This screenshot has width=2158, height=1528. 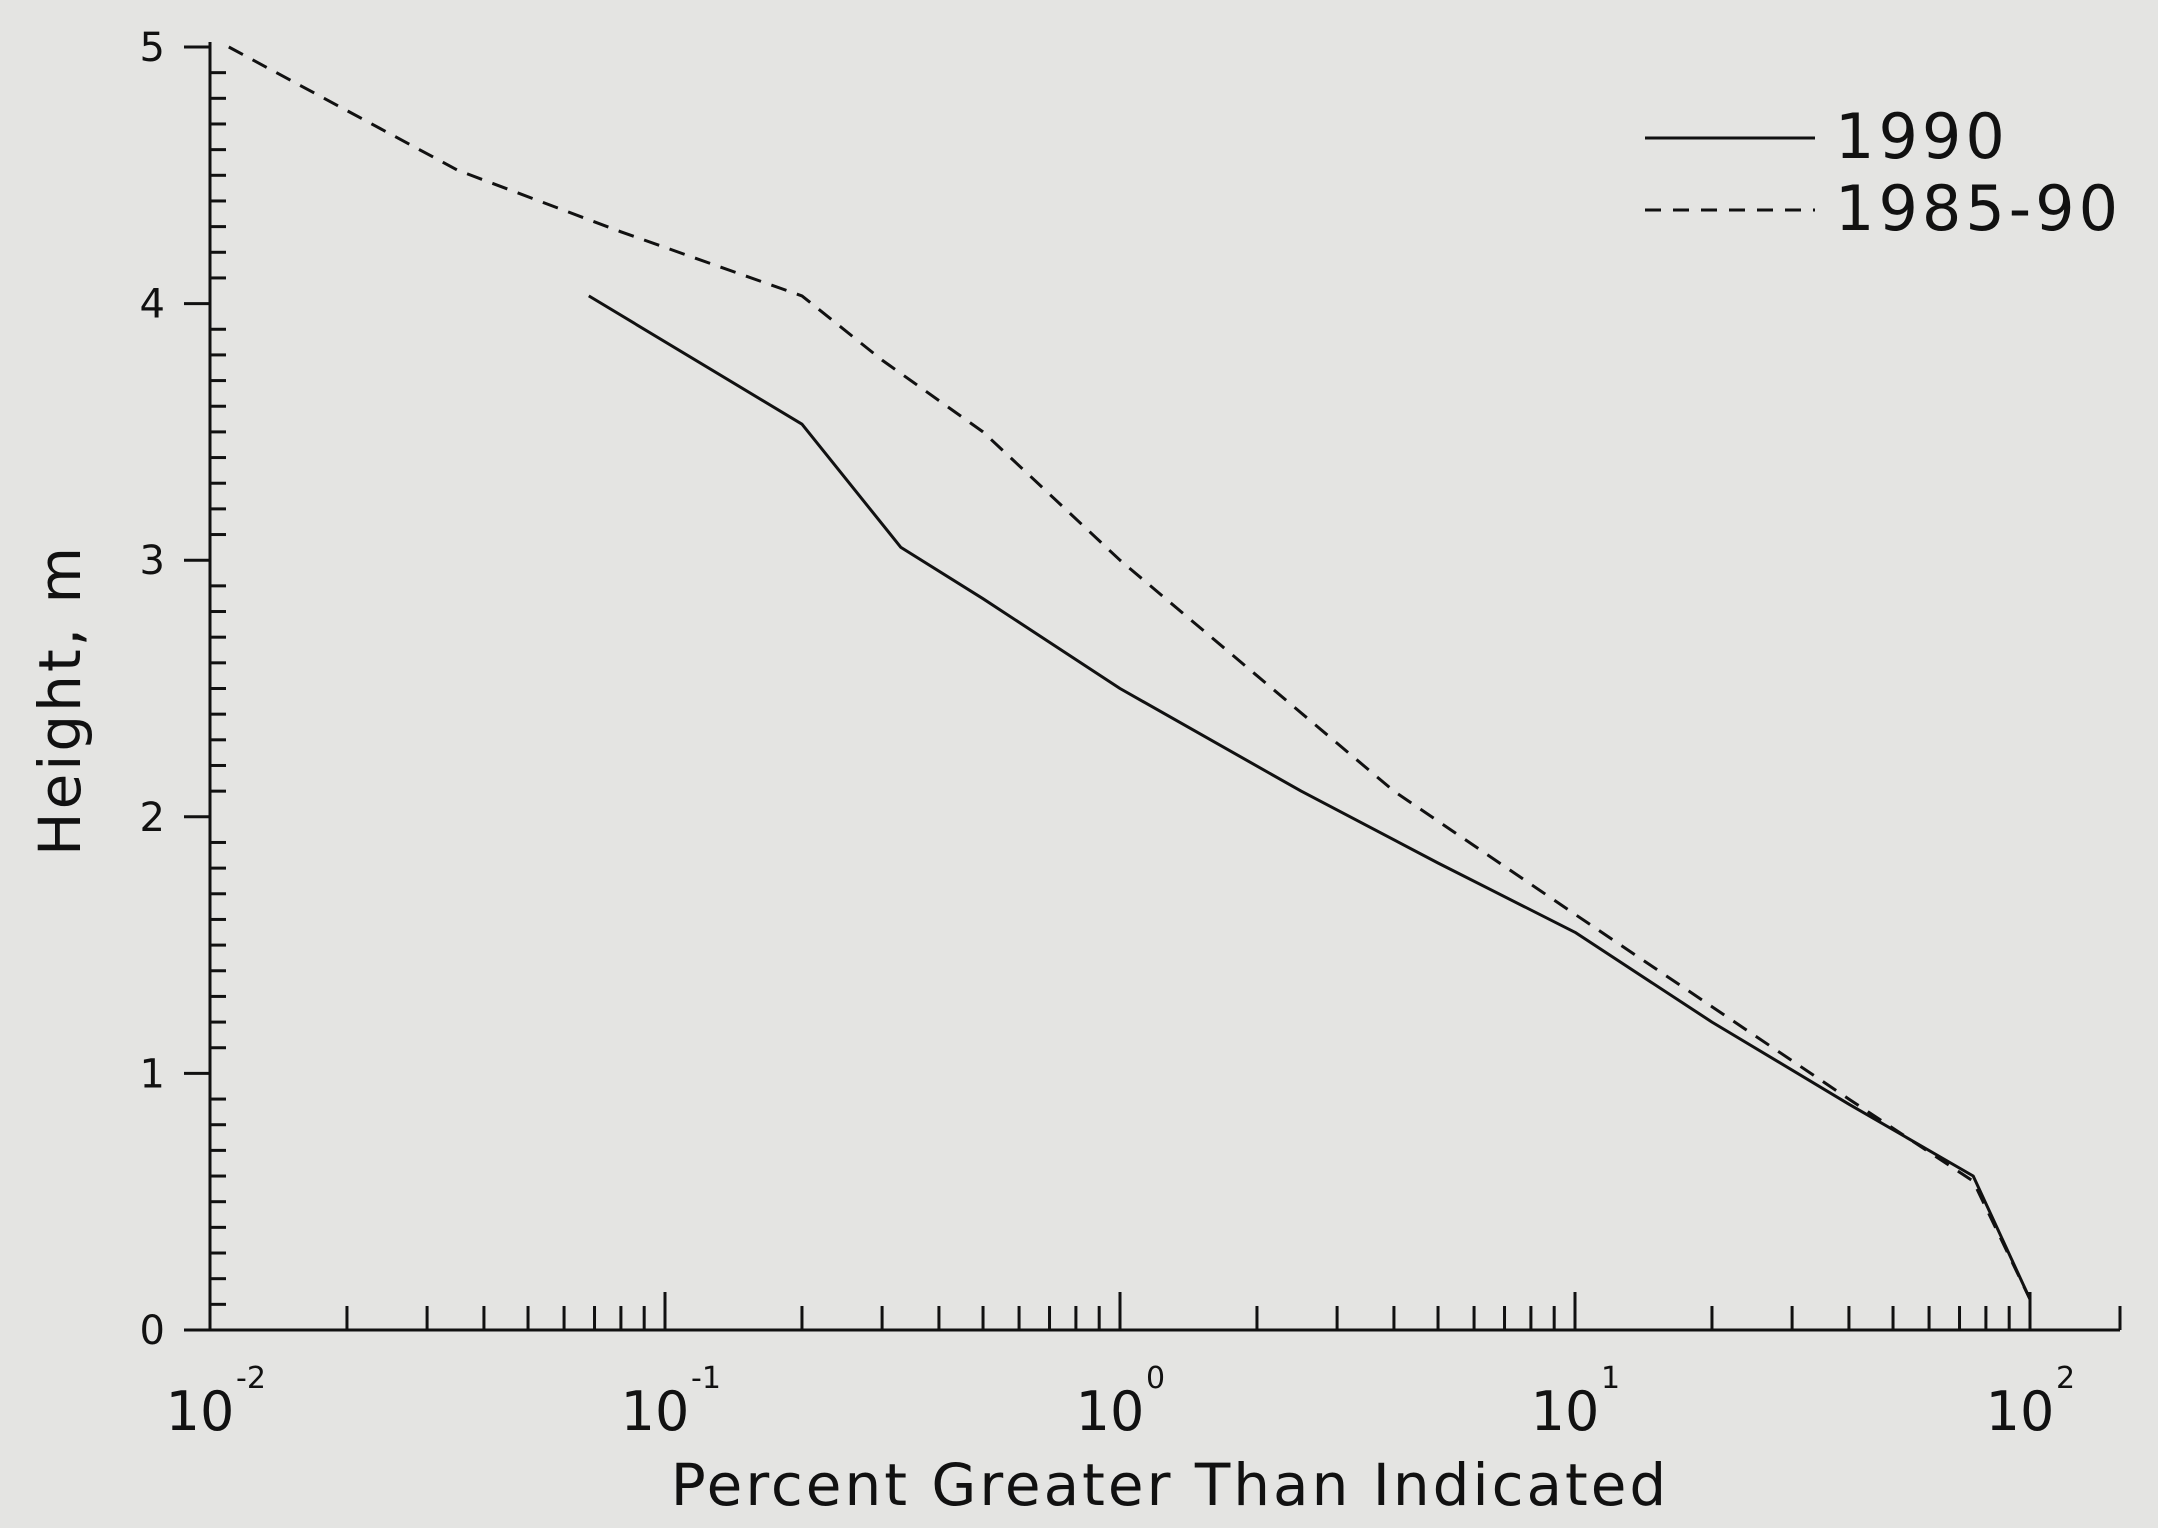 I want to click on x-tick-label-exponent: -1, so click(x=706, y=1378).